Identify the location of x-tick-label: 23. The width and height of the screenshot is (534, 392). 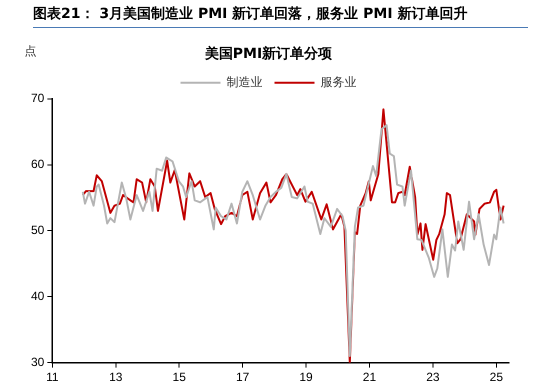
(433, 377).